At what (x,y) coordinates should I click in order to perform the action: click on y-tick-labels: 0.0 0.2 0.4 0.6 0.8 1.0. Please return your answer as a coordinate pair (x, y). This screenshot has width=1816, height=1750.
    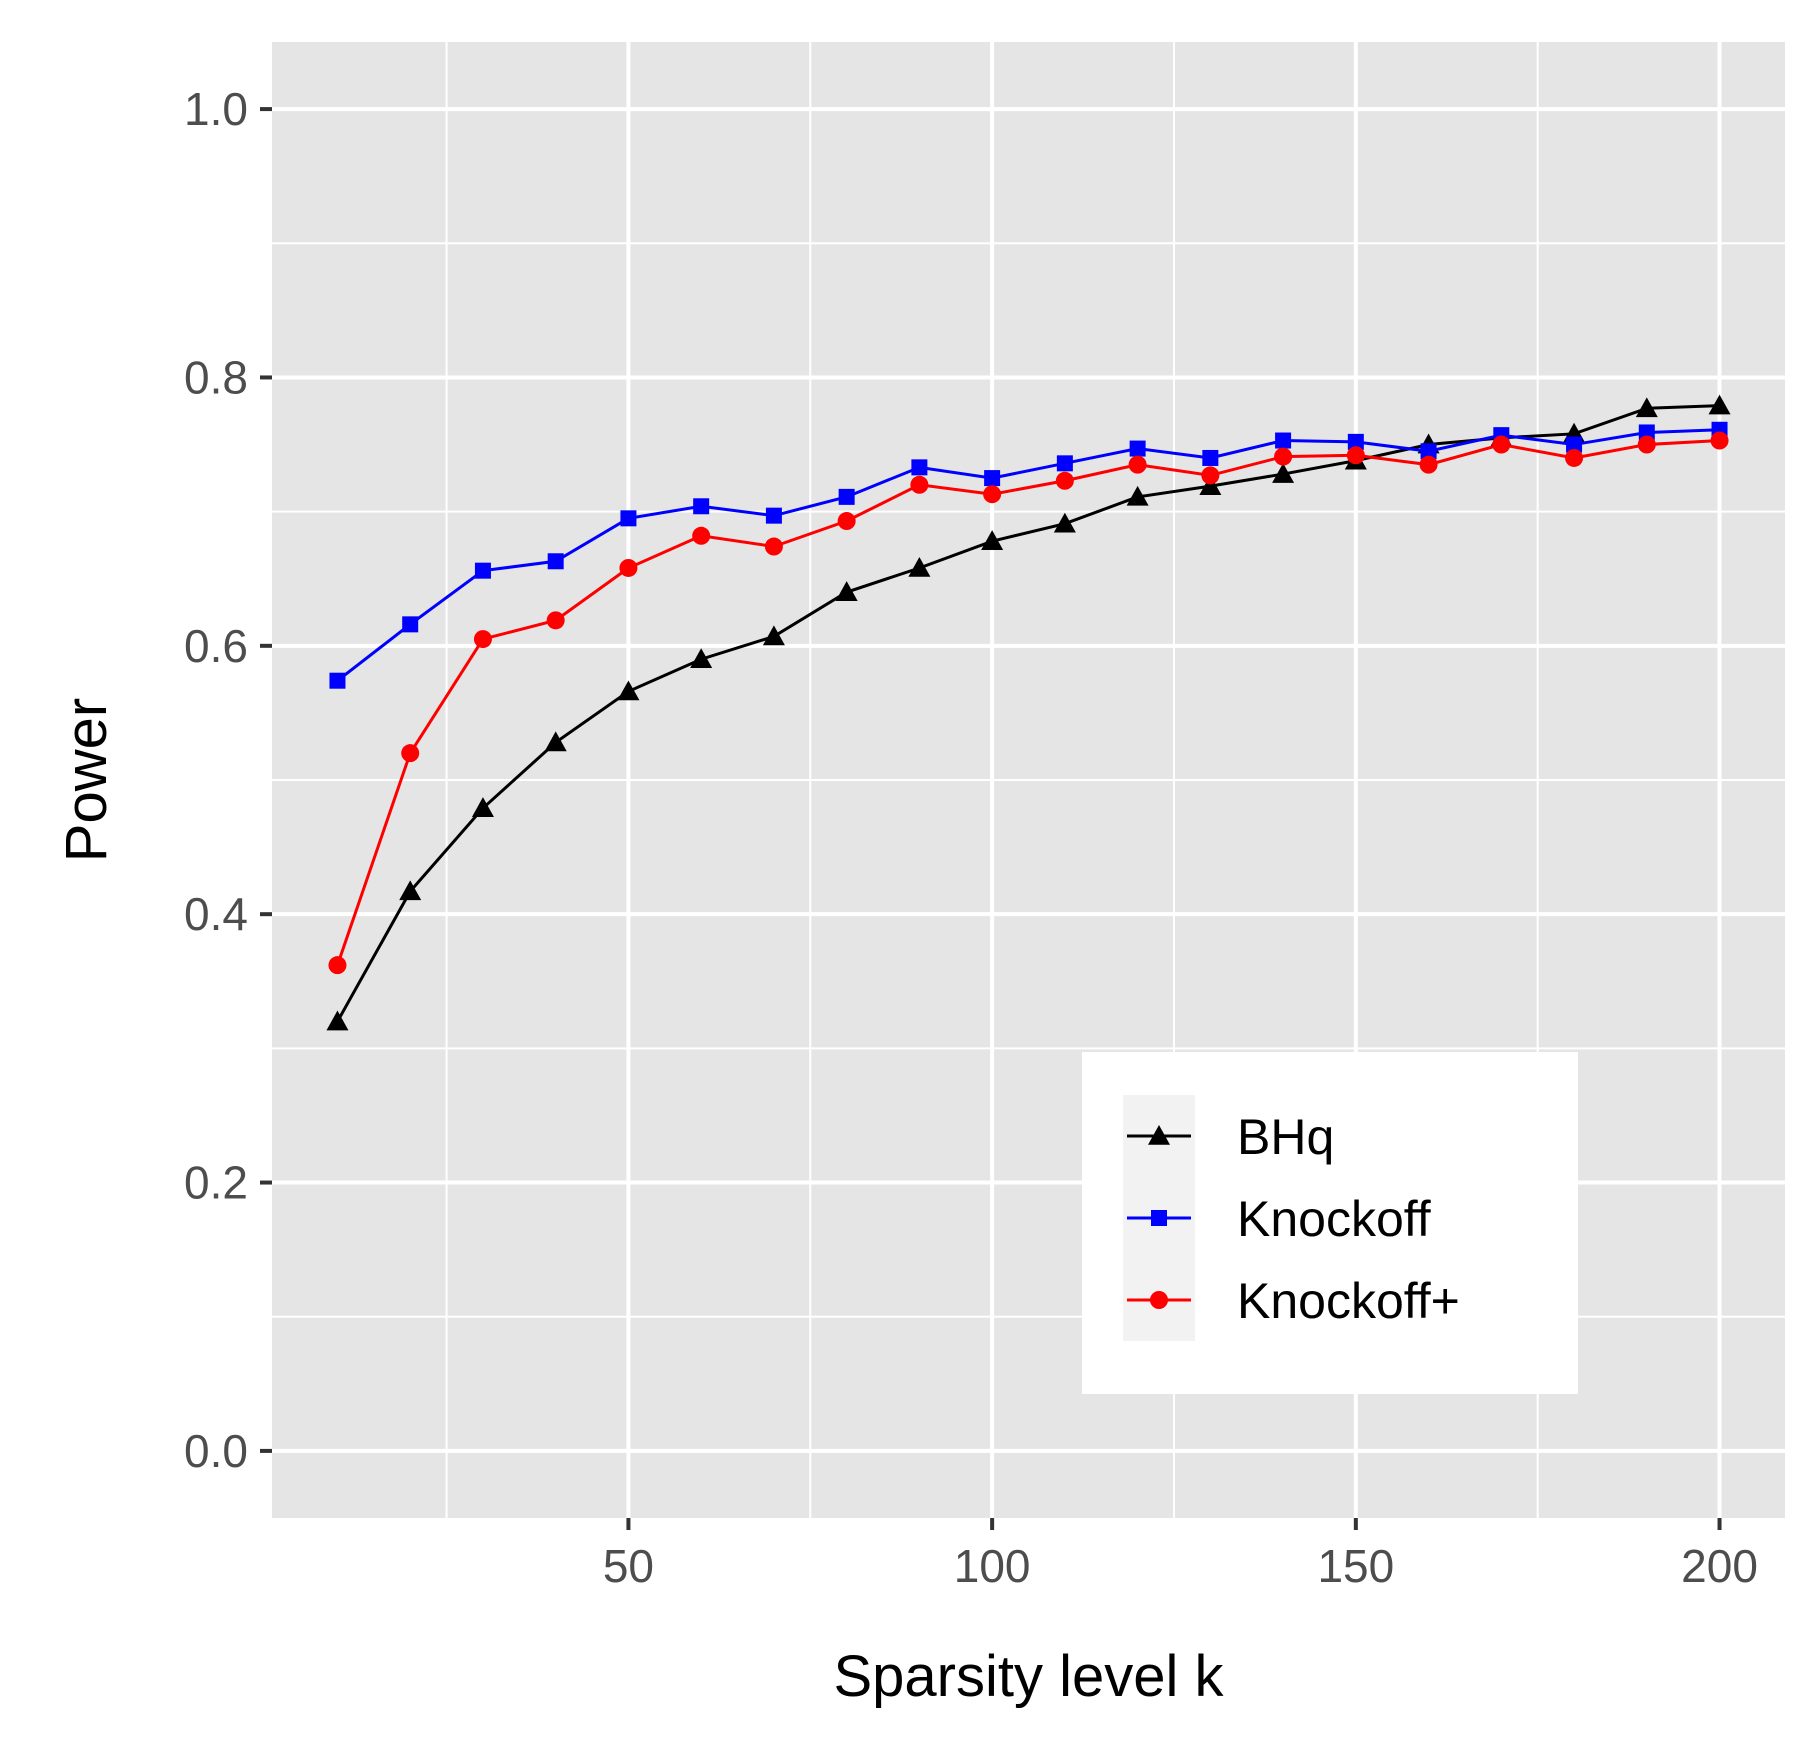
    Looking at the image, I should click on (216, 780).